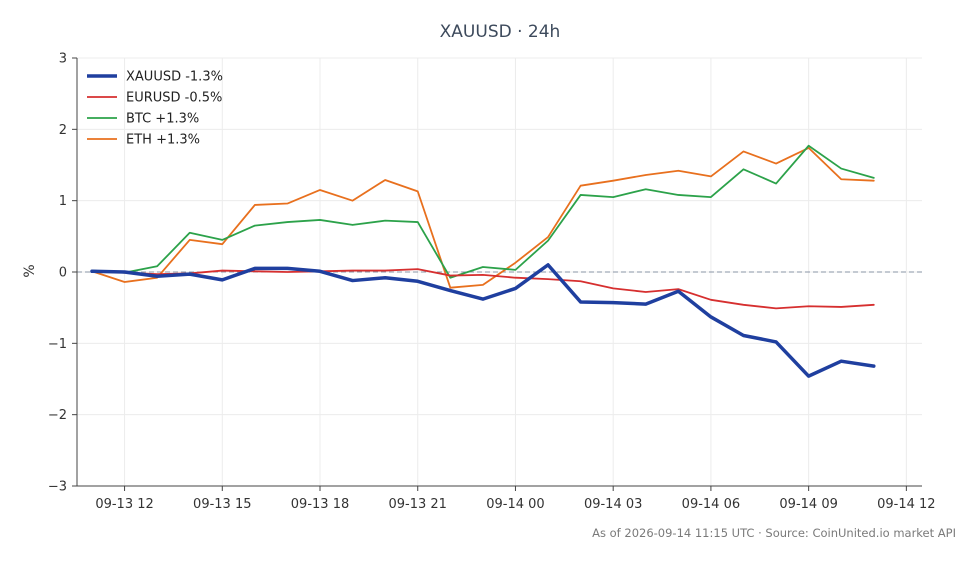  Describe the element at coordinates (30, 270) in the screenshot. I see `y-axis-label: %` at that location.